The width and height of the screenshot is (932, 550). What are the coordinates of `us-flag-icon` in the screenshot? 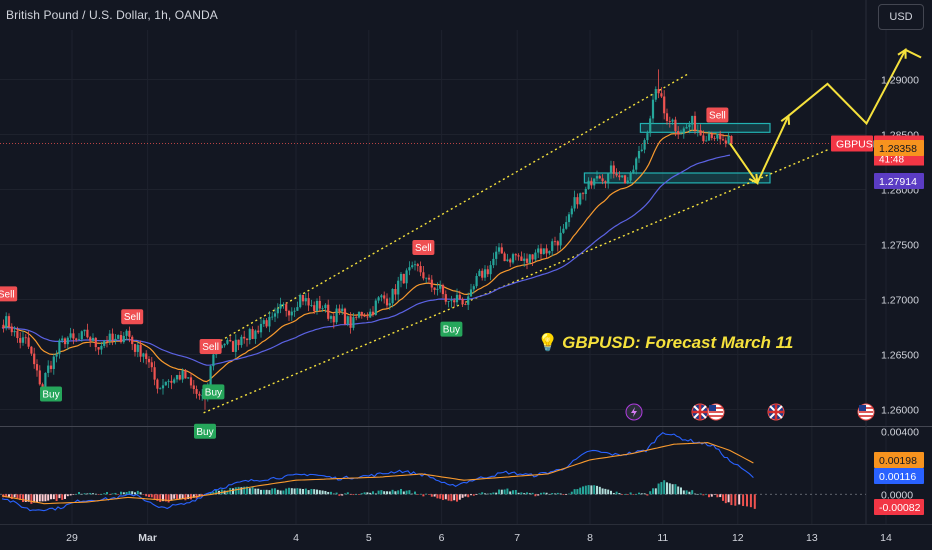 It's located at (866, 412).